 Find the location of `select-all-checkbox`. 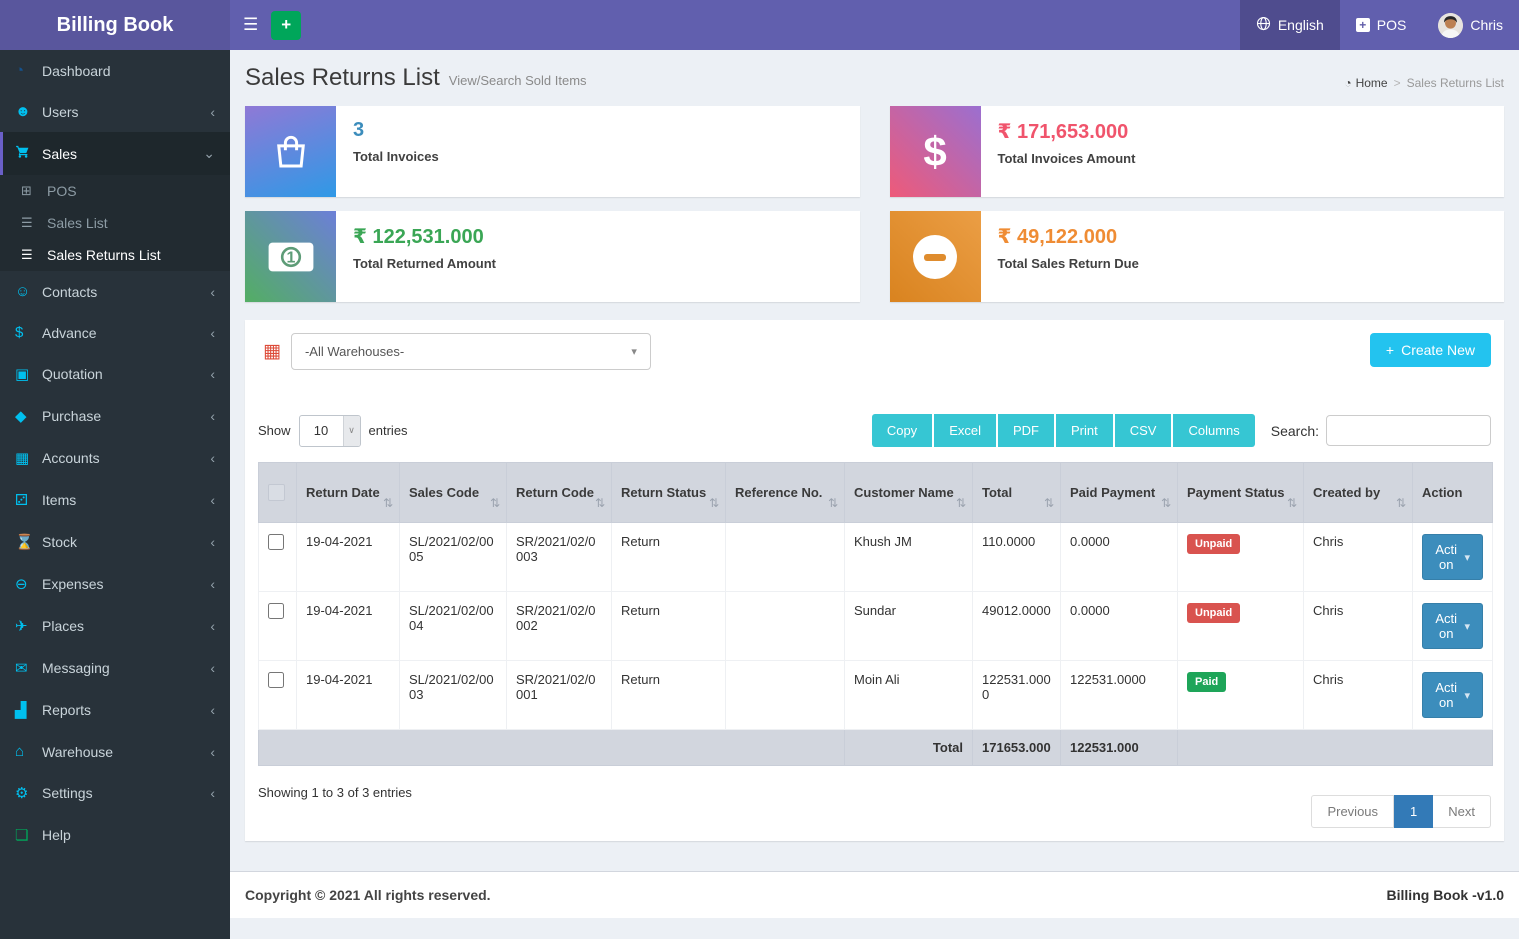

select-all-checkbox is located at coordinates (276, 492).